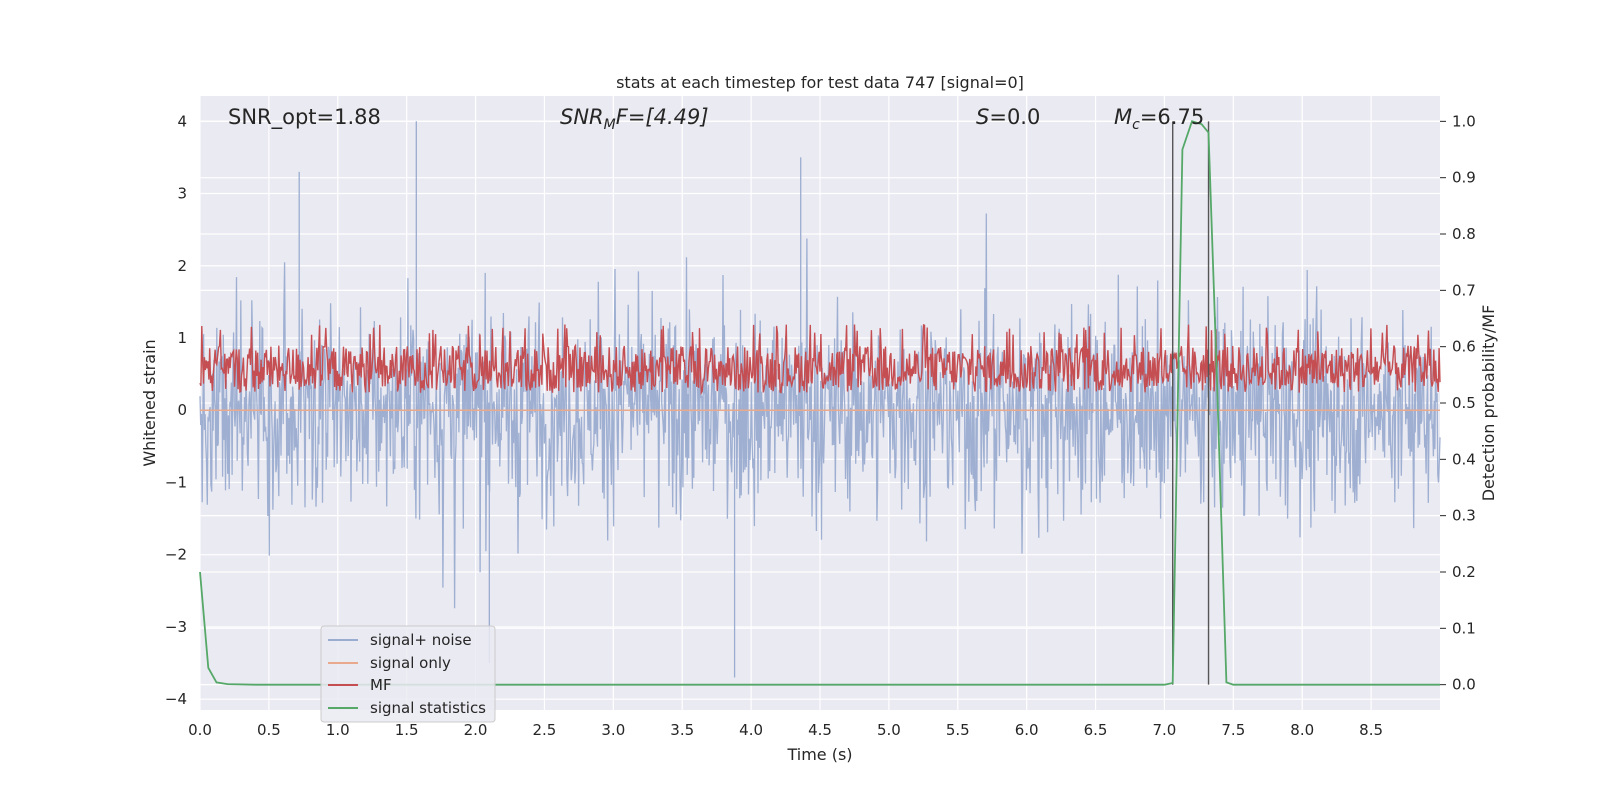 Image resolution: width=1600 pixels, height=800 pixels. Describe the element at coordinates (381, 685) in the screenshot. I see `legend-label-mf: MF` at that location.